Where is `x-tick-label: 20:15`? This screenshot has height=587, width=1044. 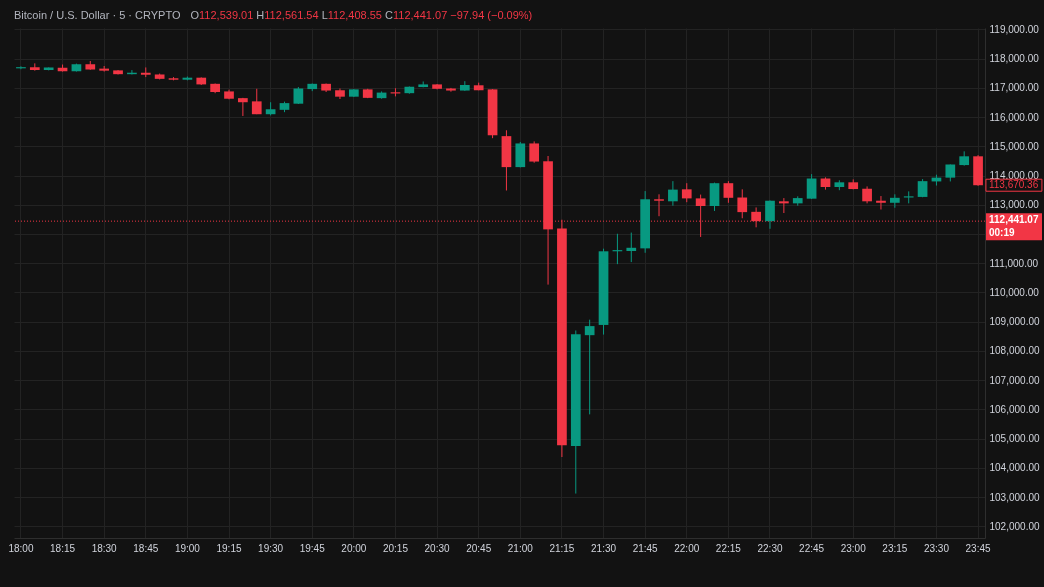 x-tick-label: 20:15 is located at coordinates (395, 548).